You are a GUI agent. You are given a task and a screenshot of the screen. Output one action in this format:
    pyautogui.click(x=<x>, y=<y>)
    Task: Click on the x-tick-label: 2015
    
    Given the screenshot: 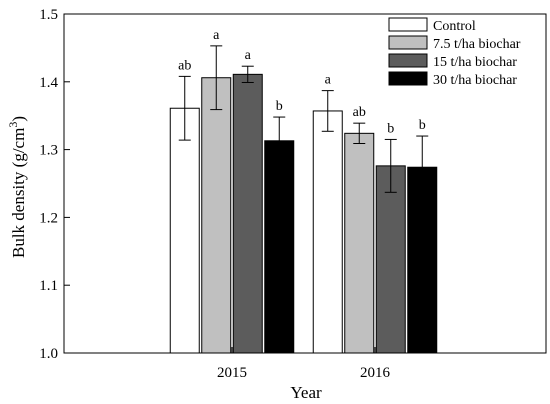 What is the action you would take?
    pyautogui.click(x=232, y=373)
    